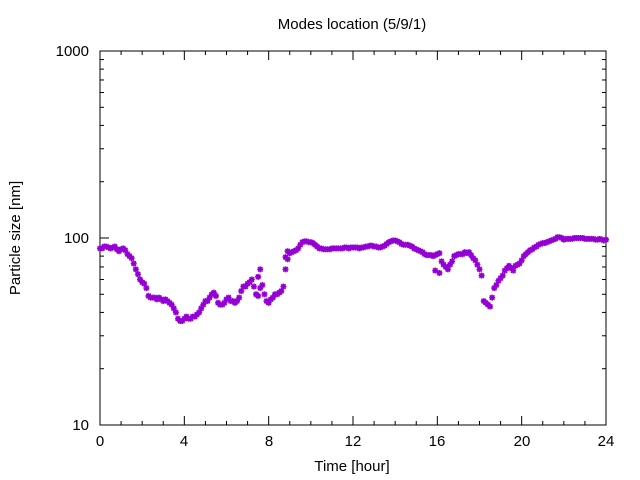 This screenshot has width=640, height=480. What do you see at coordinates (15, 238) in the screenshot?
I see `y-axis-label: Particle size [nm]` at bounding box center [15, 238].